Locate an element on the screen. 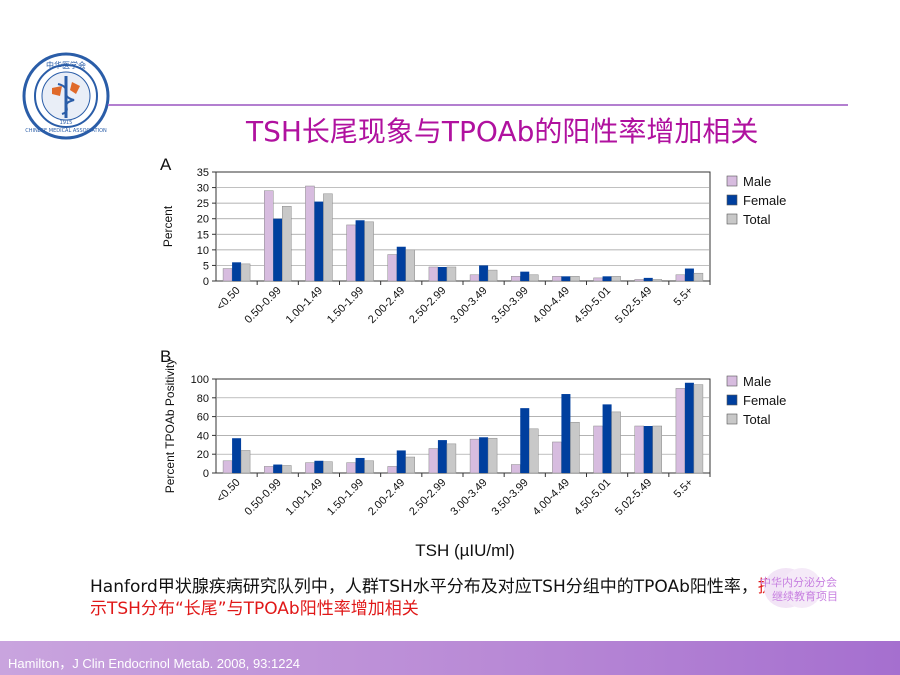  x-tick-label: 4.00-4.49 is located at coordinates (551, 497).